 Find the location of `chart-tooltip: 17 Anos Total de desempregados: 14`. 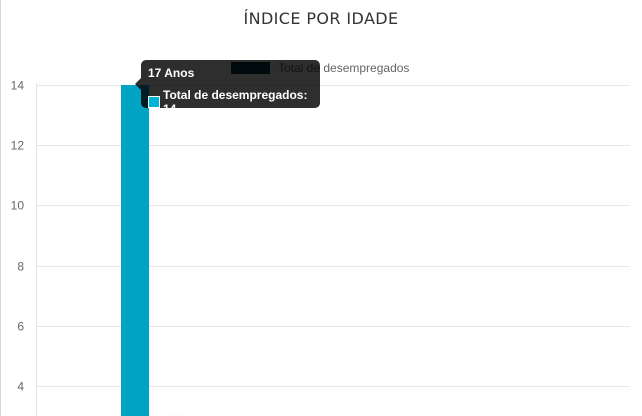

chart-tooltip: 17 Anos Total de desempregados: 14 is located at coordinates (227, 88).